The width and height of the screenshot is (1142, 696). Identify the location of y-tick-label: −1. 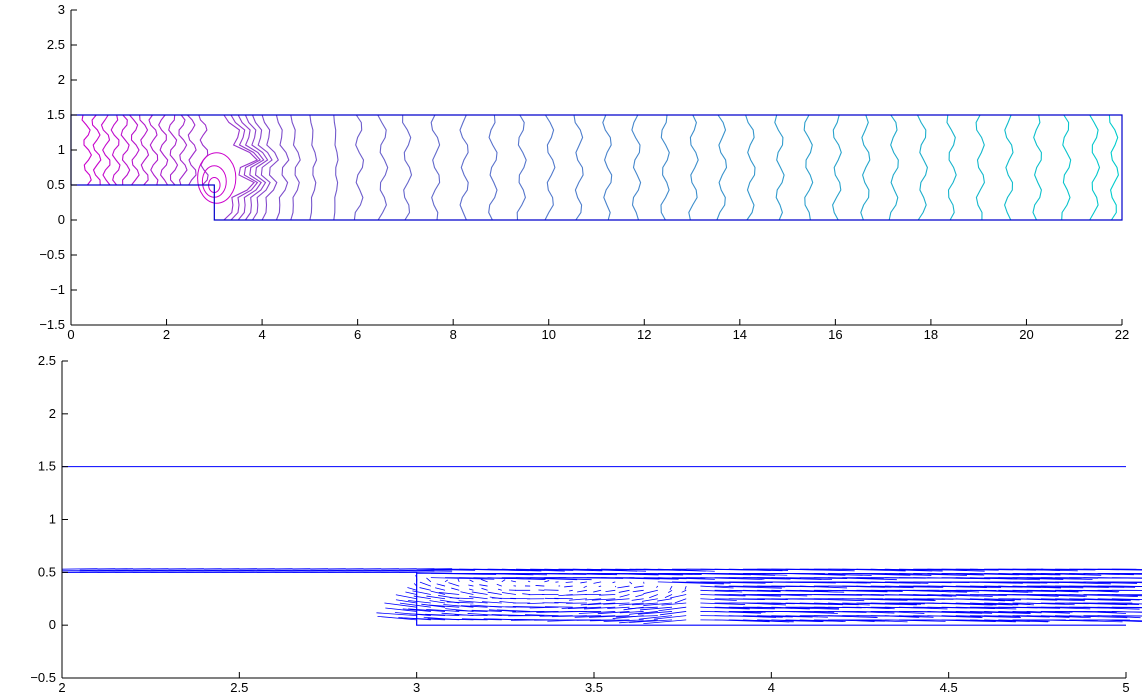
(57, 289).